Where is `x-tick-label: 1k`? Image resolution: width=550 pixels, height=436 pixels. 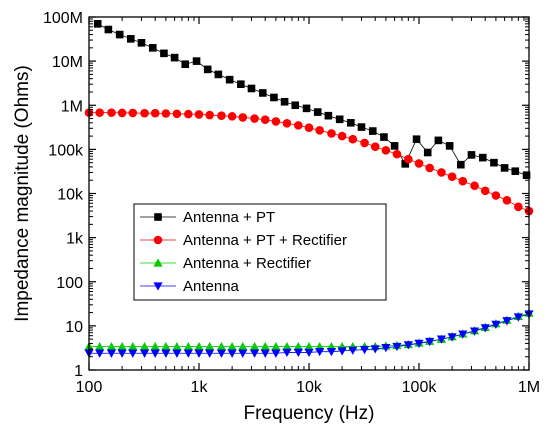 x-tick-label: 1k is located at coordinates (200, 387).